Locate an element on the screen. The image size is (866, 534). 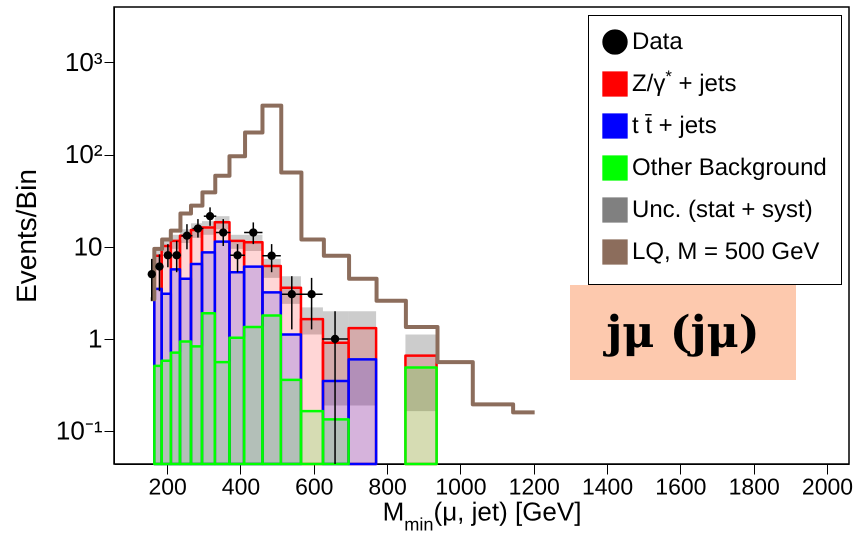
x-tick-label: 2000 is located at coordinates (828, 487).